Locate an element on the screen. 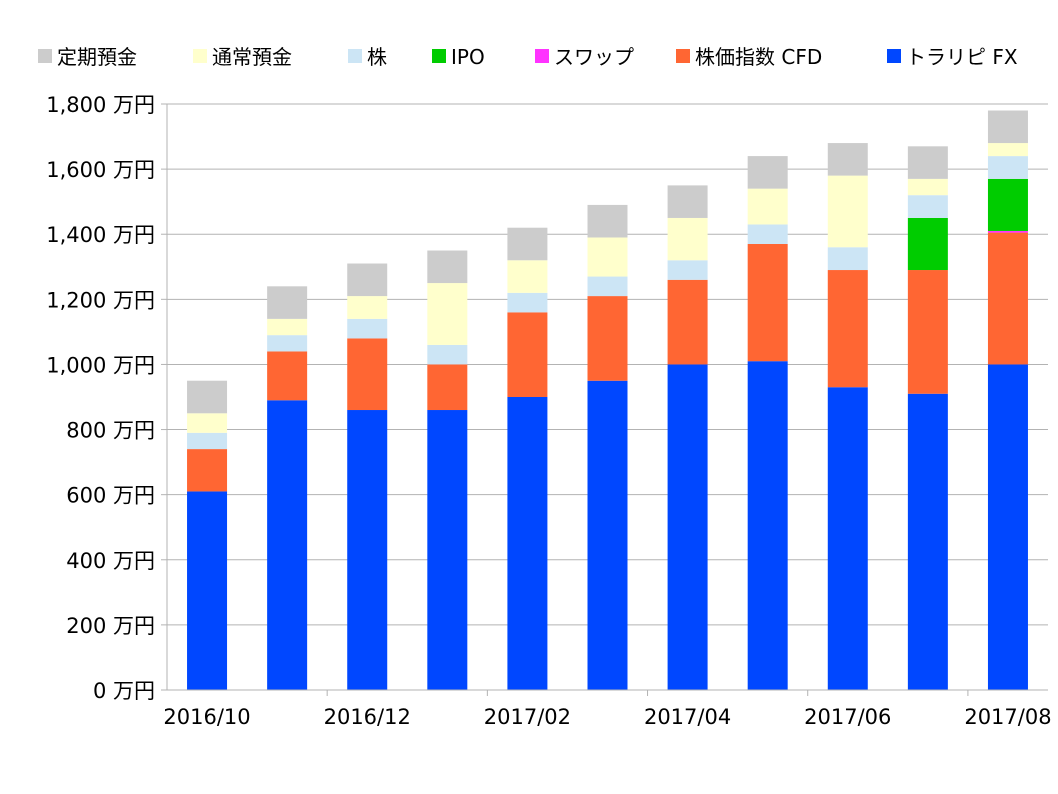  x-tick-label: 2017/06 is located at coordinates (847, 717).